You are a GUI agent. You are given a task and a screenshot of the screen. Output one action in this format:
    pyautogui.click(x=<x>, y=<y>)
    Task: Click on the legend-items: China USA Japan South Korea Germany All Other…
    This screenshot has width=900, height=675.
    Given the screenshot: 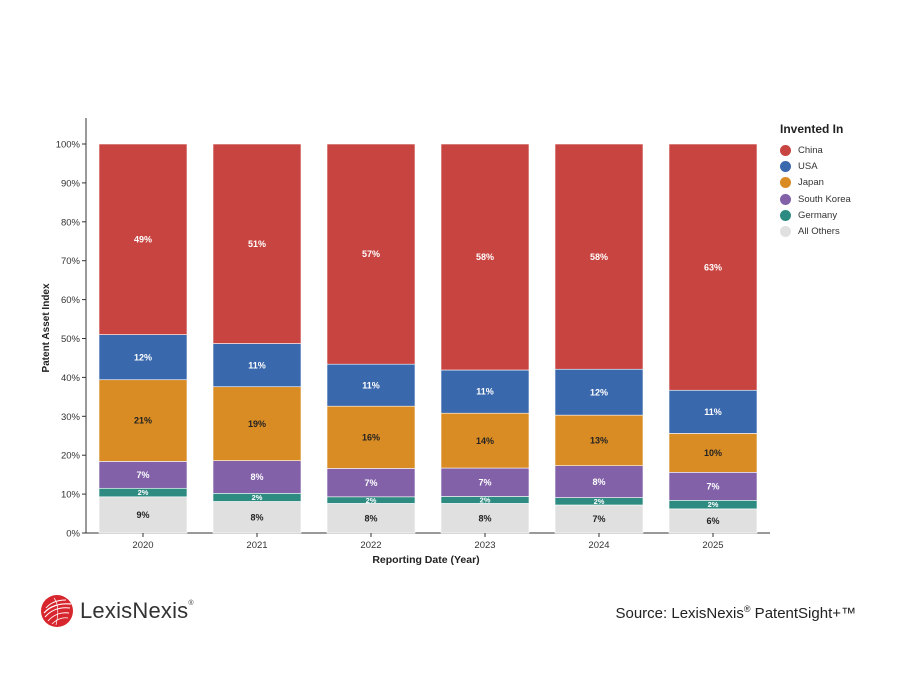 What is the action you would take?
    pyautogui.click(x=815, y=191)
    